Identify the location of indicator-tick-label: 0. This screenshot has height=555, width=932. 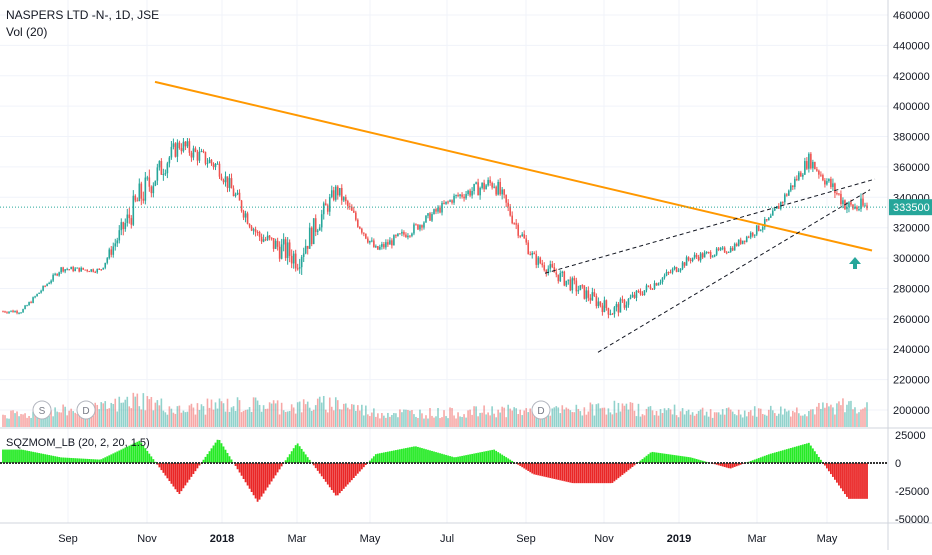
(898, 464).